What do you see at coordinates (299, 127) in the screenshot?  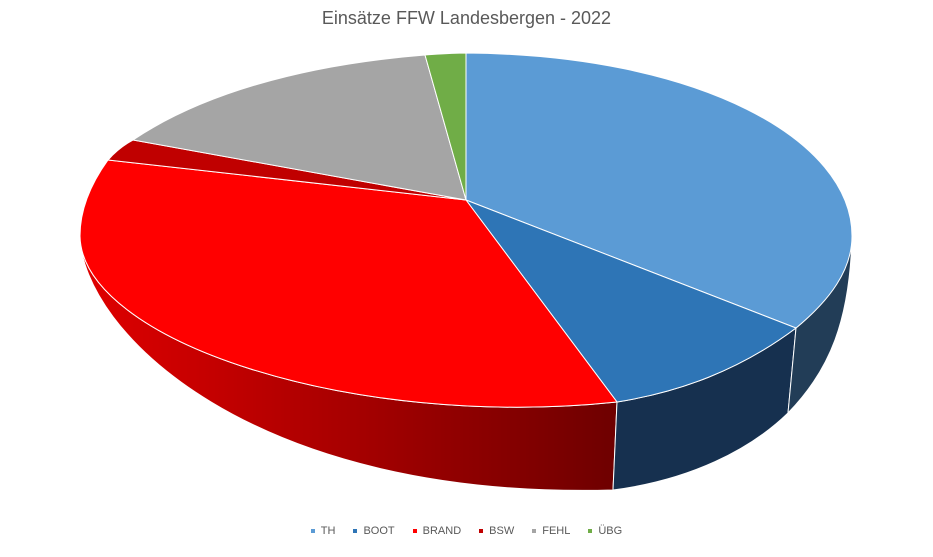 I see `slice-fehl` at bounding box center [299, 127].